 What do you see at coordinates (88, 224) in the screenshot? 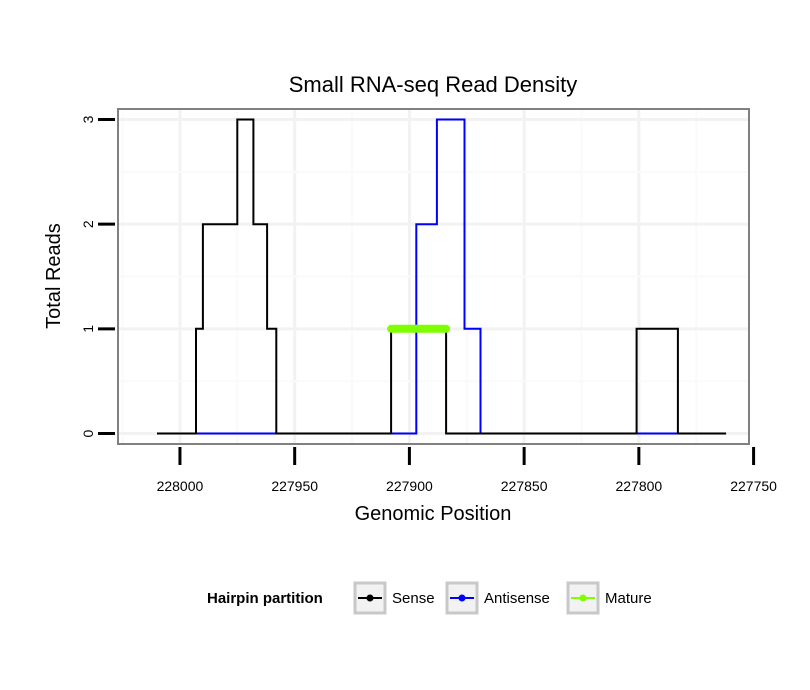
I see `y-tick-label: 2` at bounding box center [88, 224].